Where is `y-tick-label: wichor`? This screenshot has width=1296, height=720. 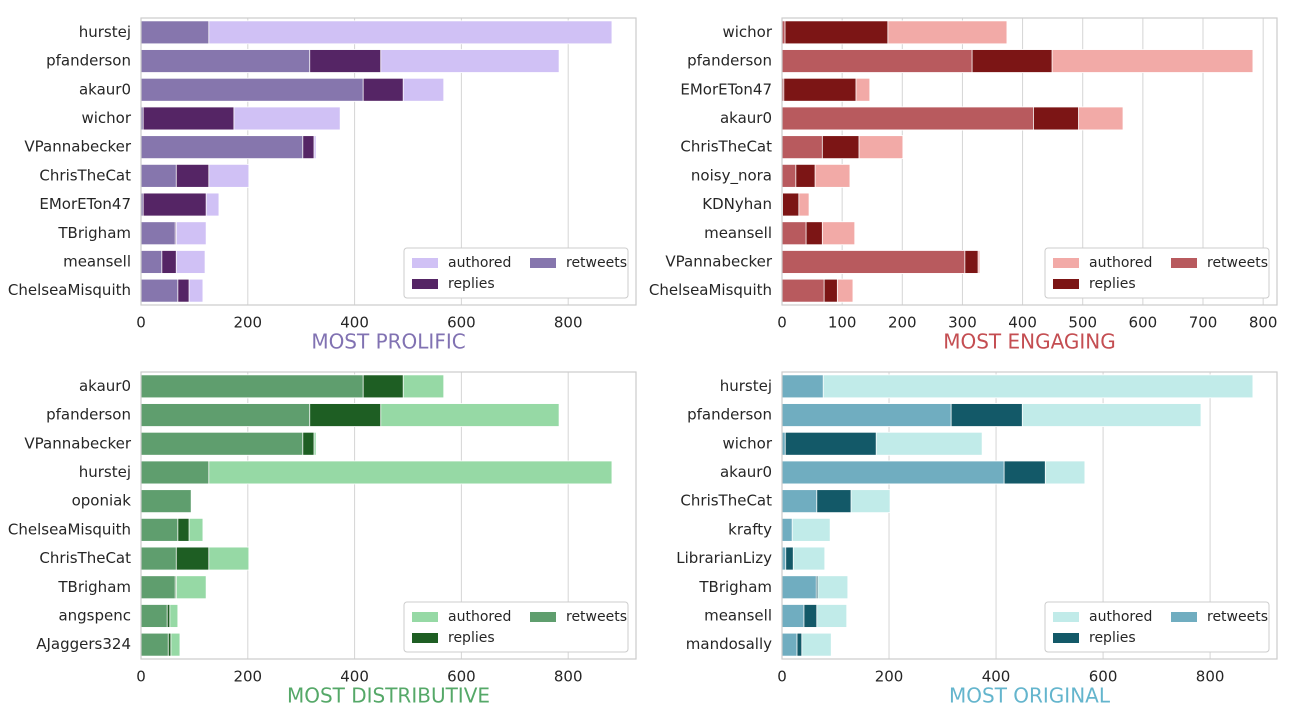 y-tick-label: wichor is located at coordinates (106, 118).